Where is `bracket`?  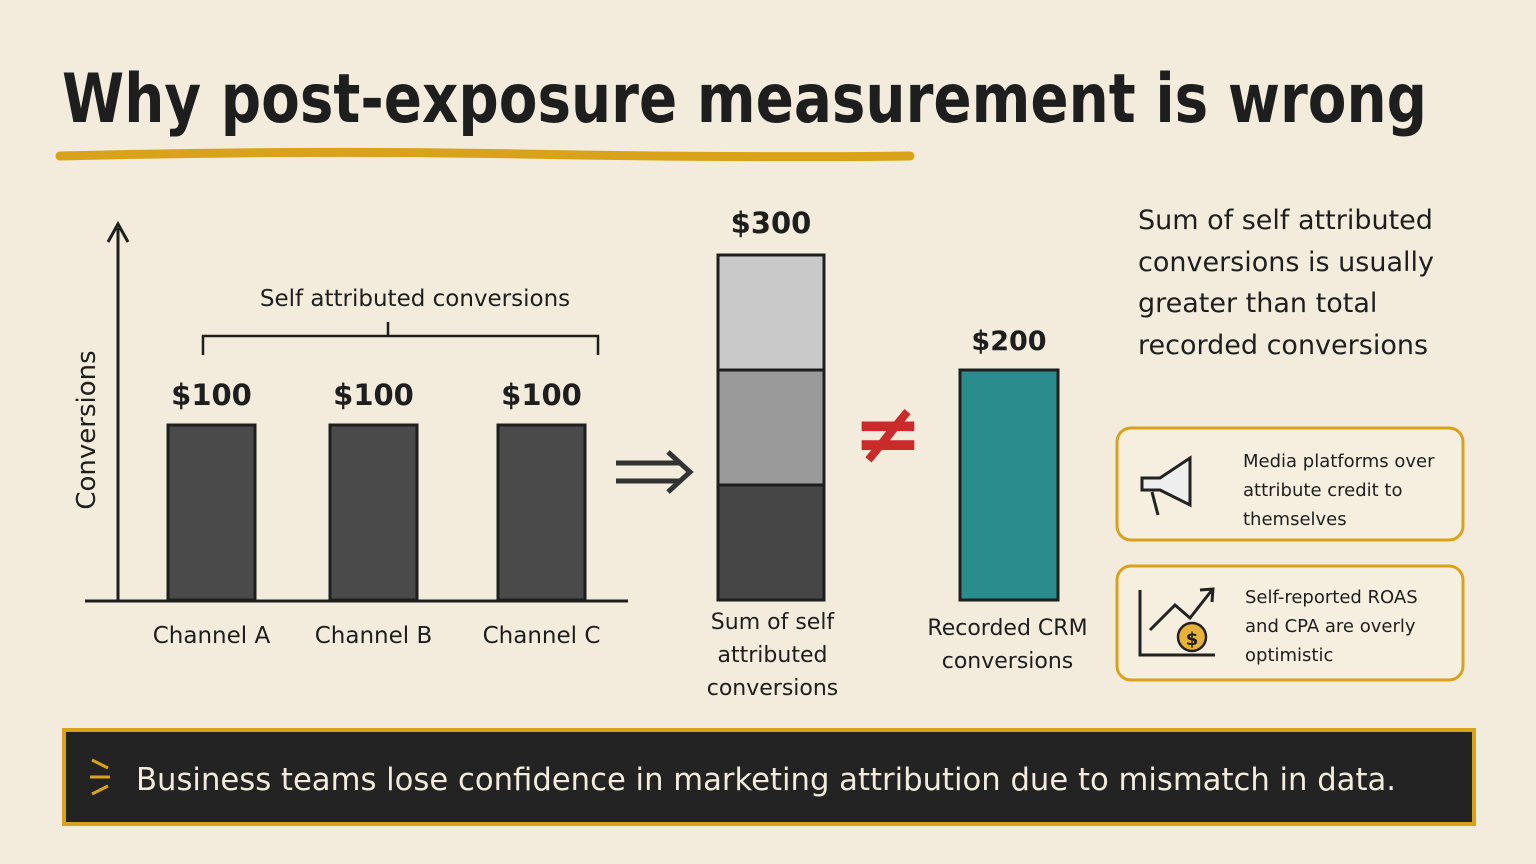
bracket is located at coordinates (400, 338).